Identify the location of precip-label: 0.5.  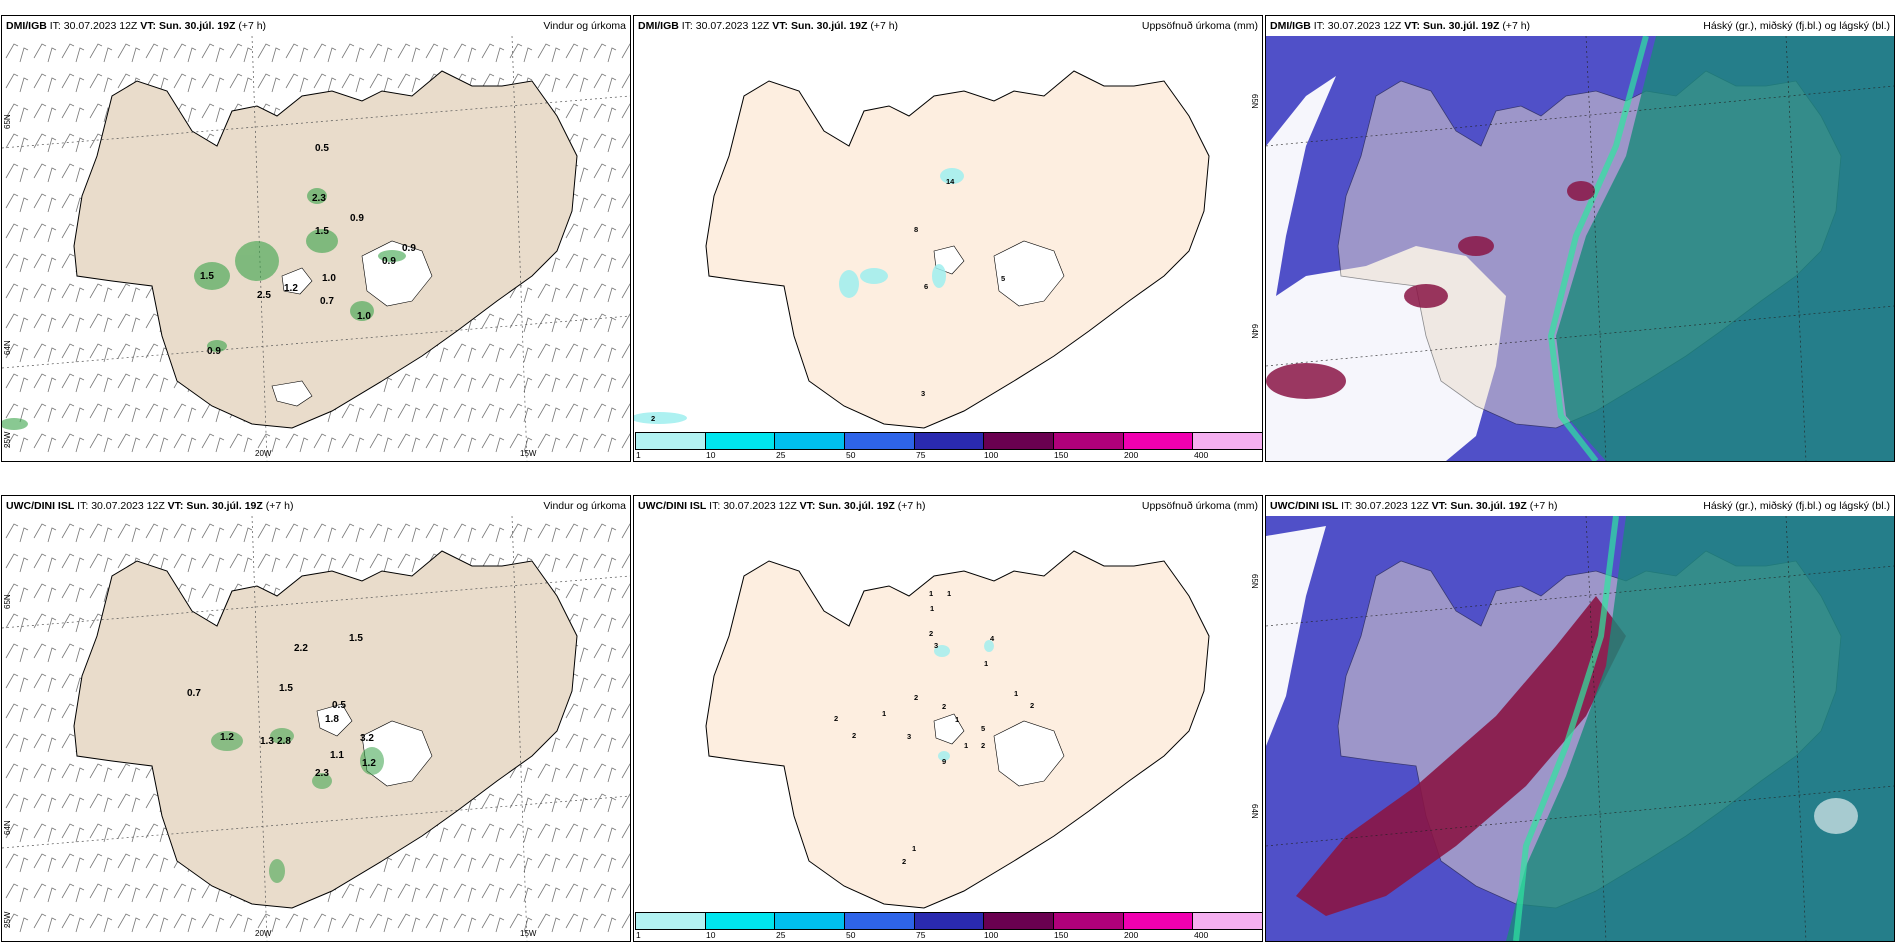
(322, 148).